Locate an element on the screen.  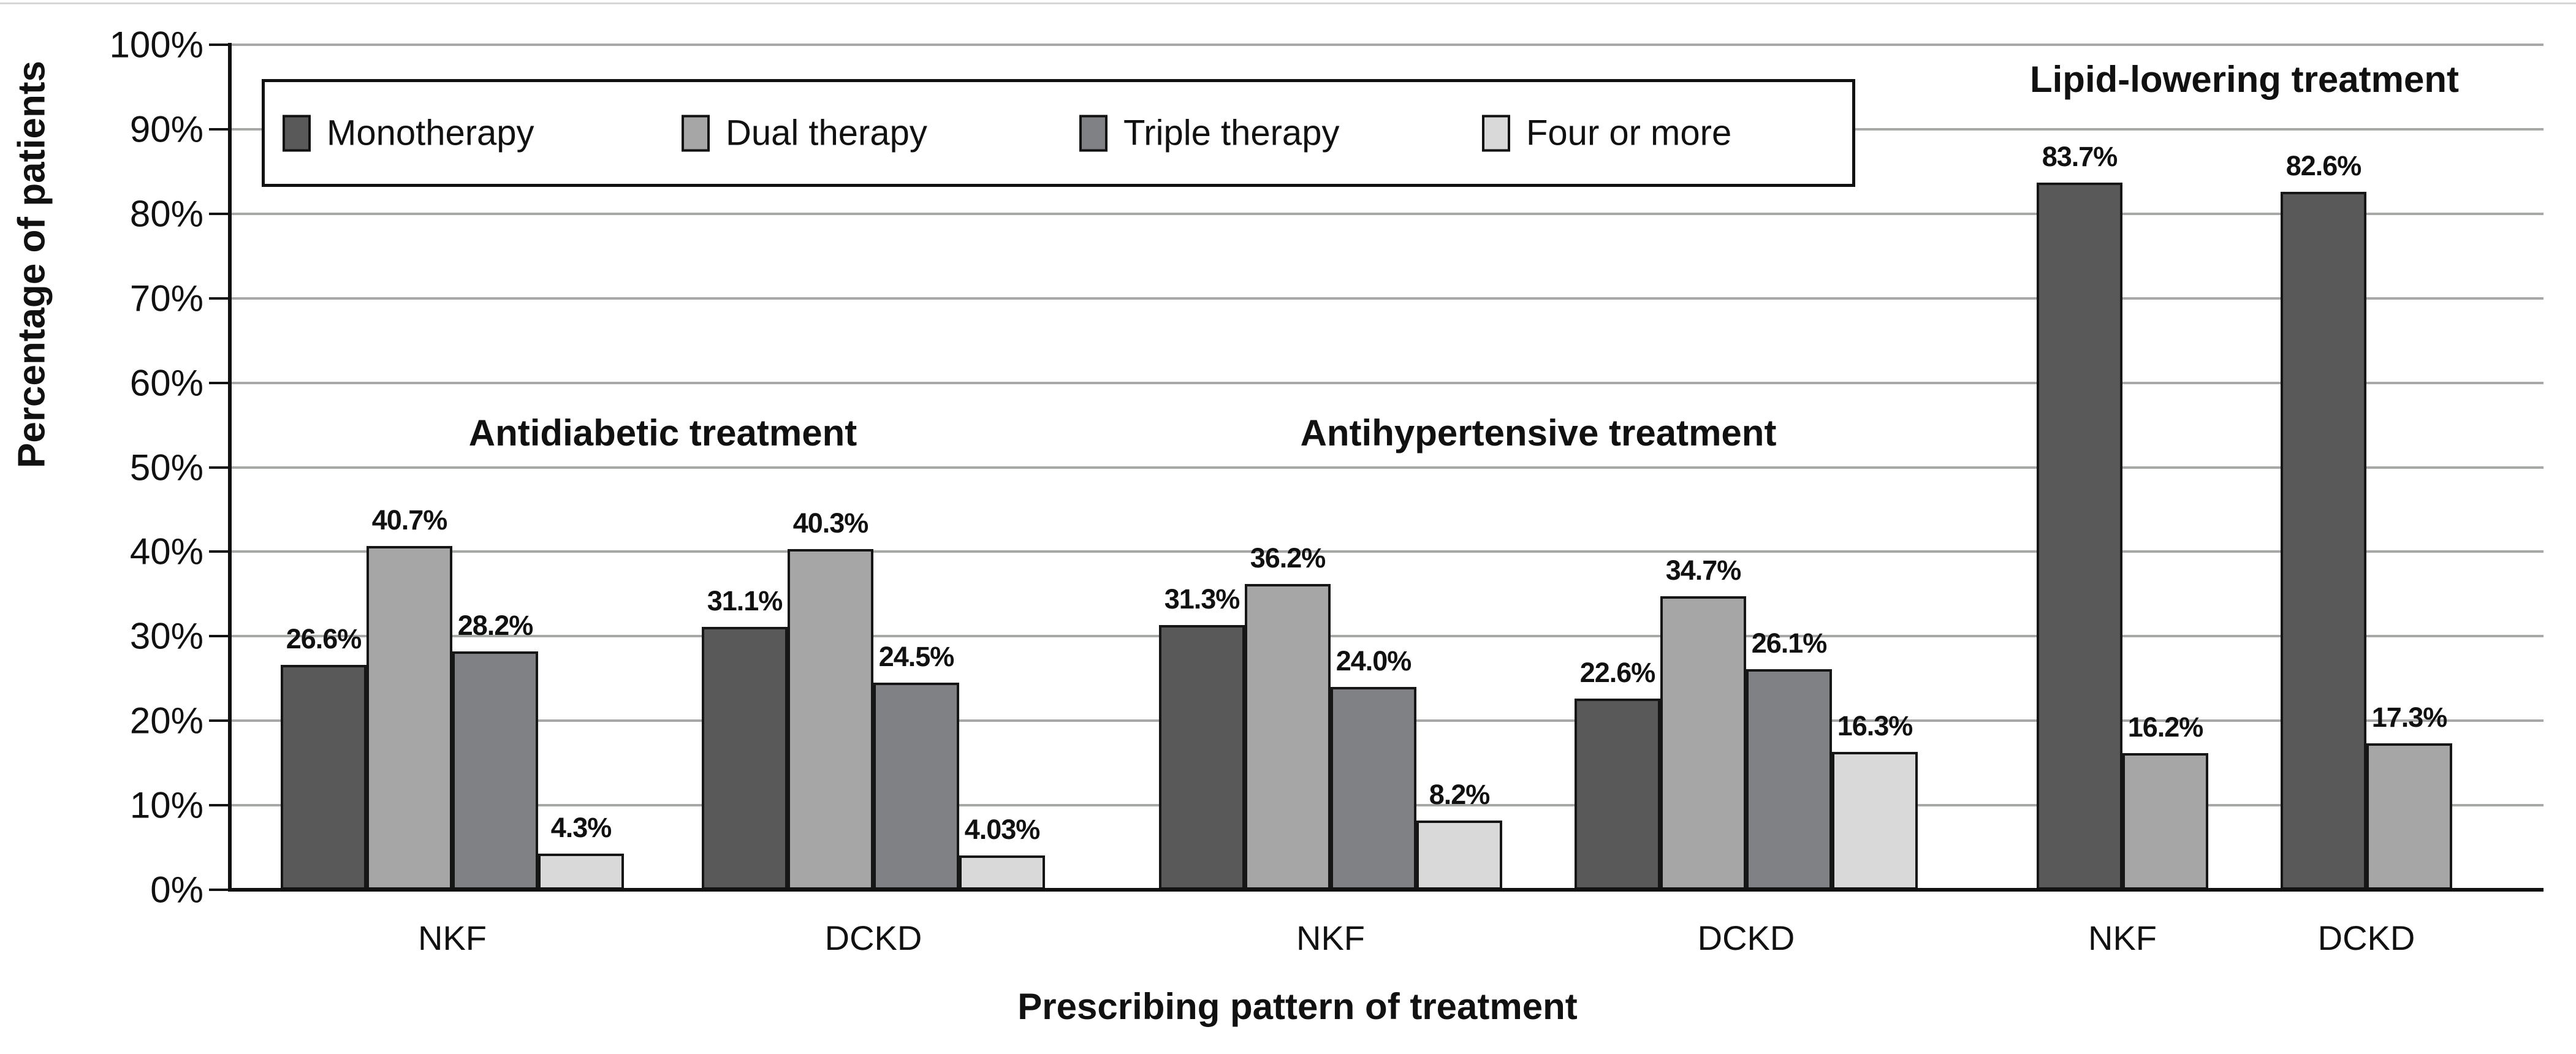
figure-top-edge is located at coordinates (1288, 3).